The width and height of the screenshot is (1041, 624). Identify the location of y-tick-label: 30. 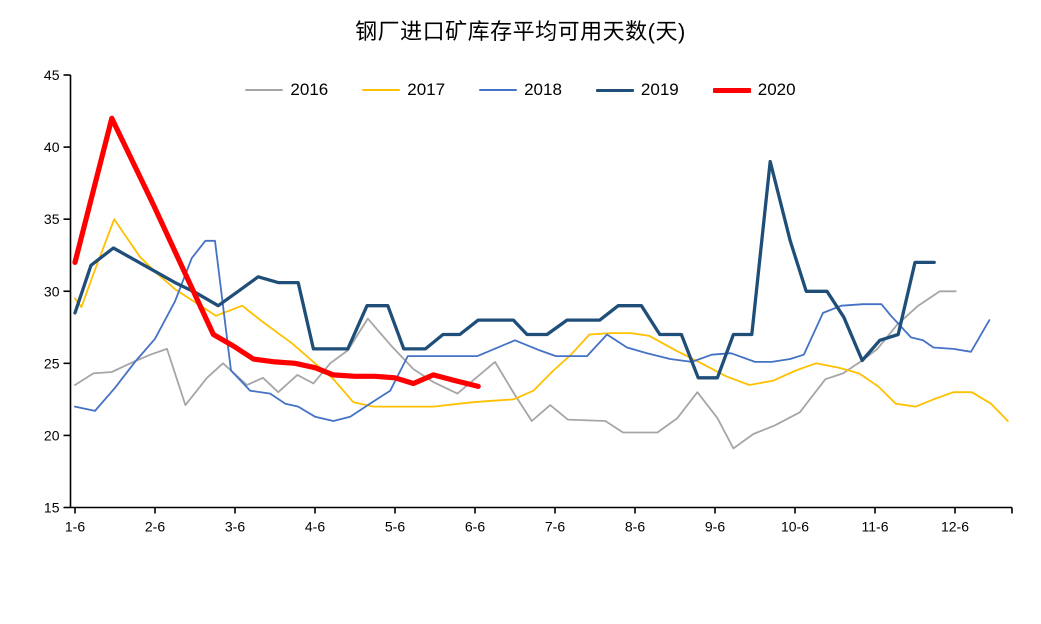
(52, 291).